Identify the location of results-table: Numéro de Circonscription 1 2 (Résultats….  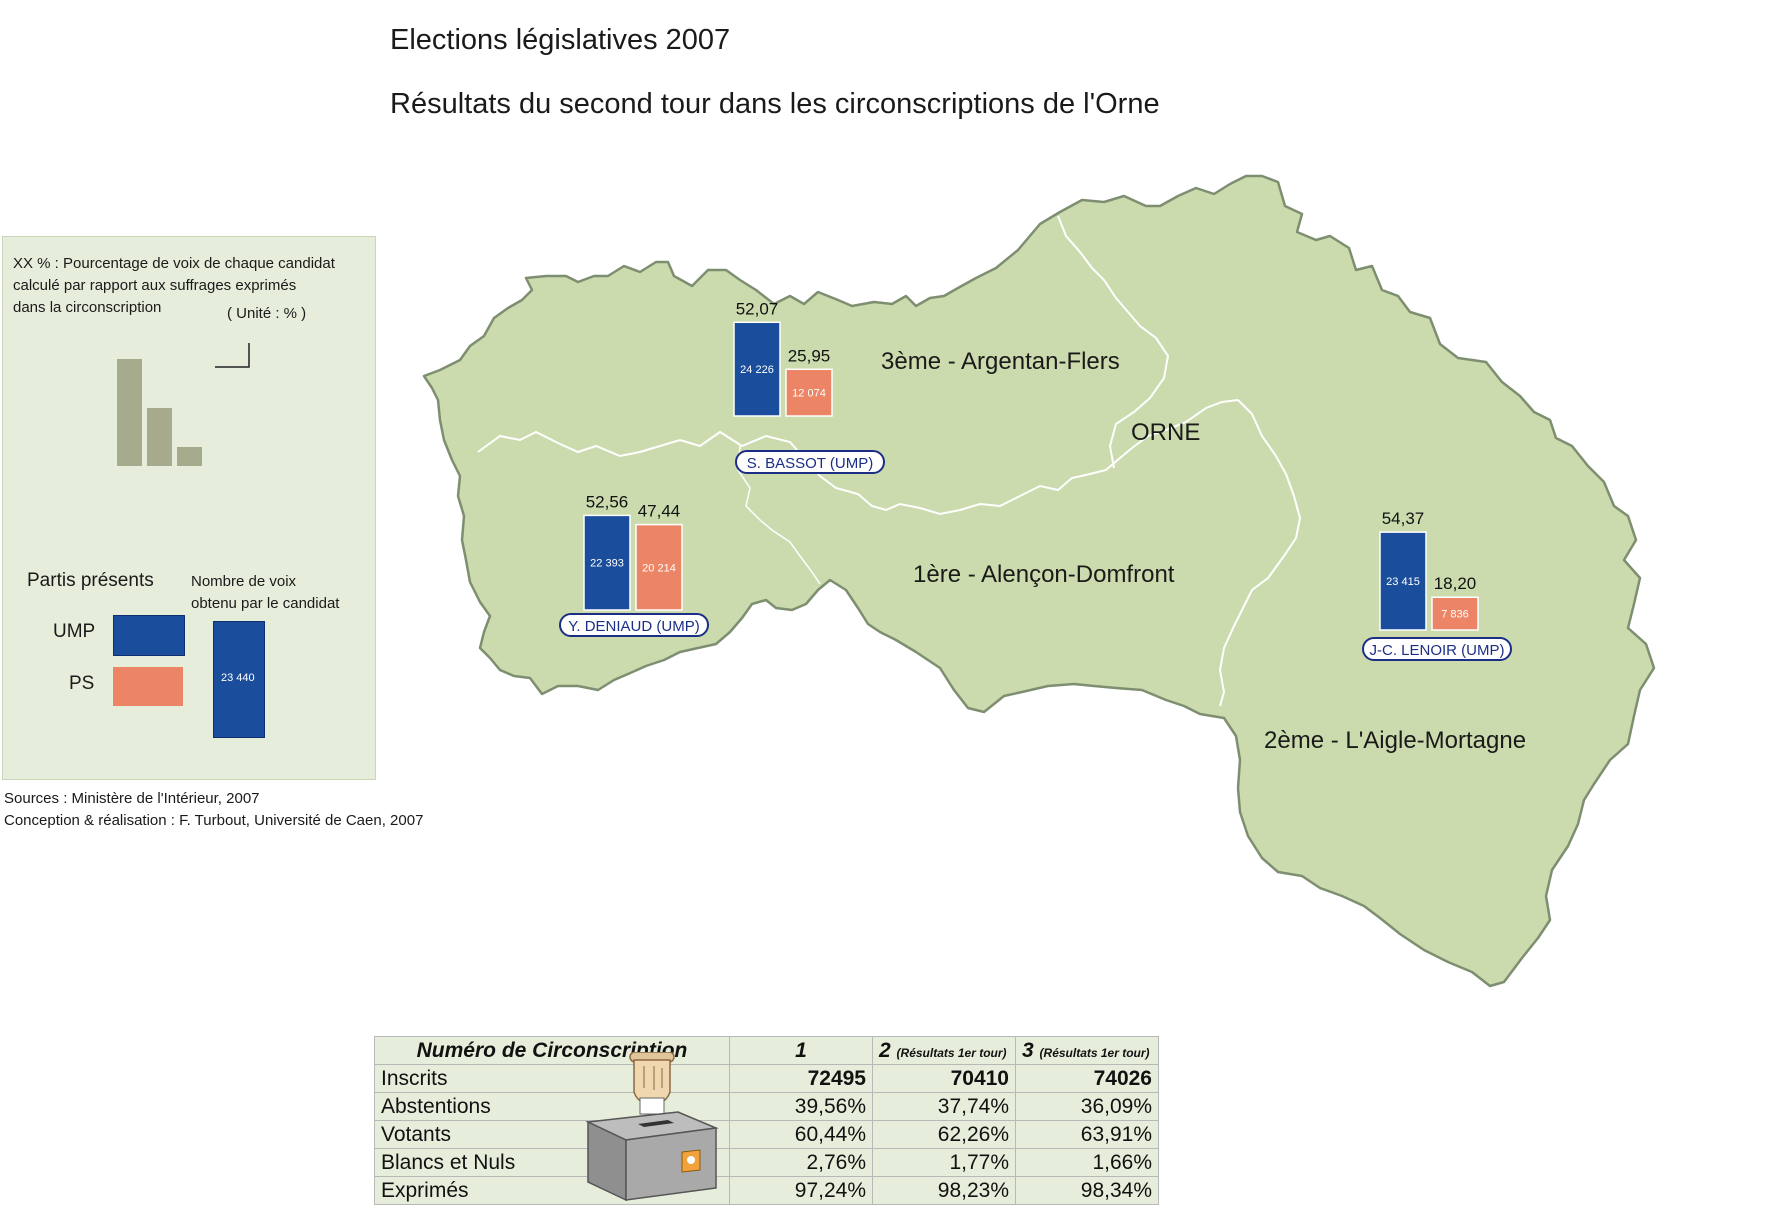
(766, 1120).